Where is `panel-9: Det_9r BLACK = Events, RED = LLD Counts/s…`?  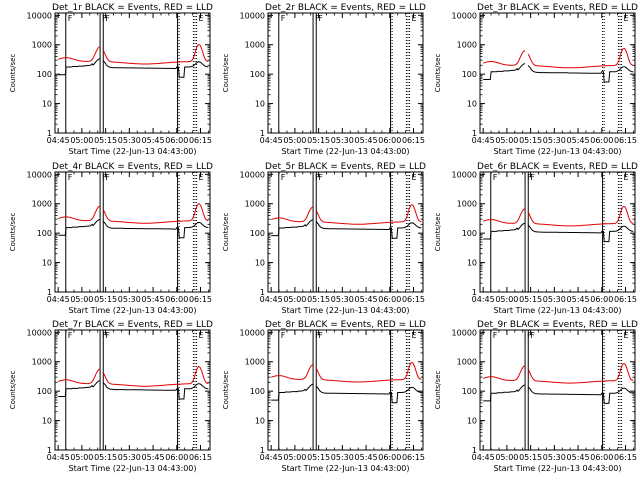 panel-9: Det_9r BLACK = Events, RED = LLD Counts/s… is located at coordinates (536, 396).